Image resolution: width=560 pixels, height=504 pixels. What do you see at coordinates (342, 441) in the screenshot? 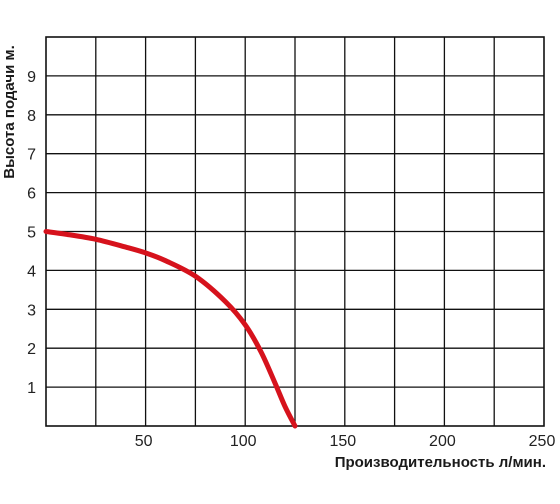
I see `x-tick-label: 150` at bounding box center [342, 441].